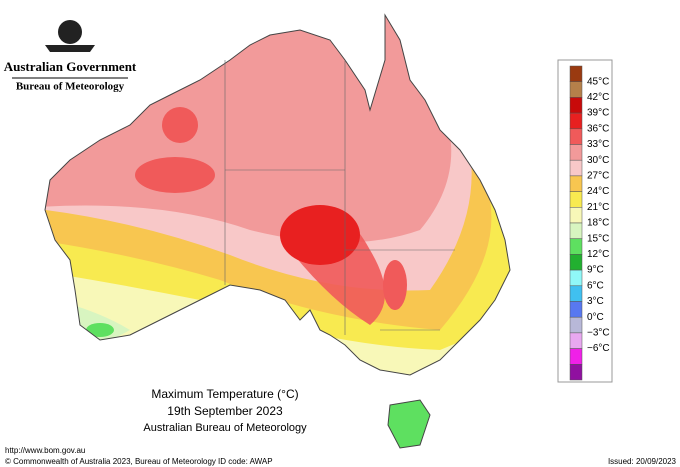  Describe the element at coordinates (598, 223) in the screenshot. I see `legend-label: 18°C` at that location.